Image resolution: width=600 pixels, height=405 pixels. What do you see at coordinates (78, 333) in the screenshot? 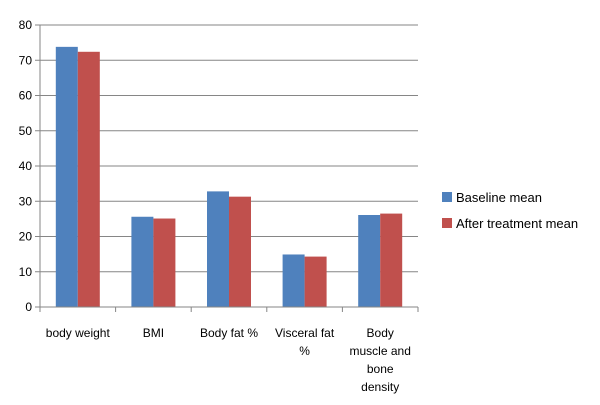
I see `x-tick-label: body weight` at bounding box center [78, 333].